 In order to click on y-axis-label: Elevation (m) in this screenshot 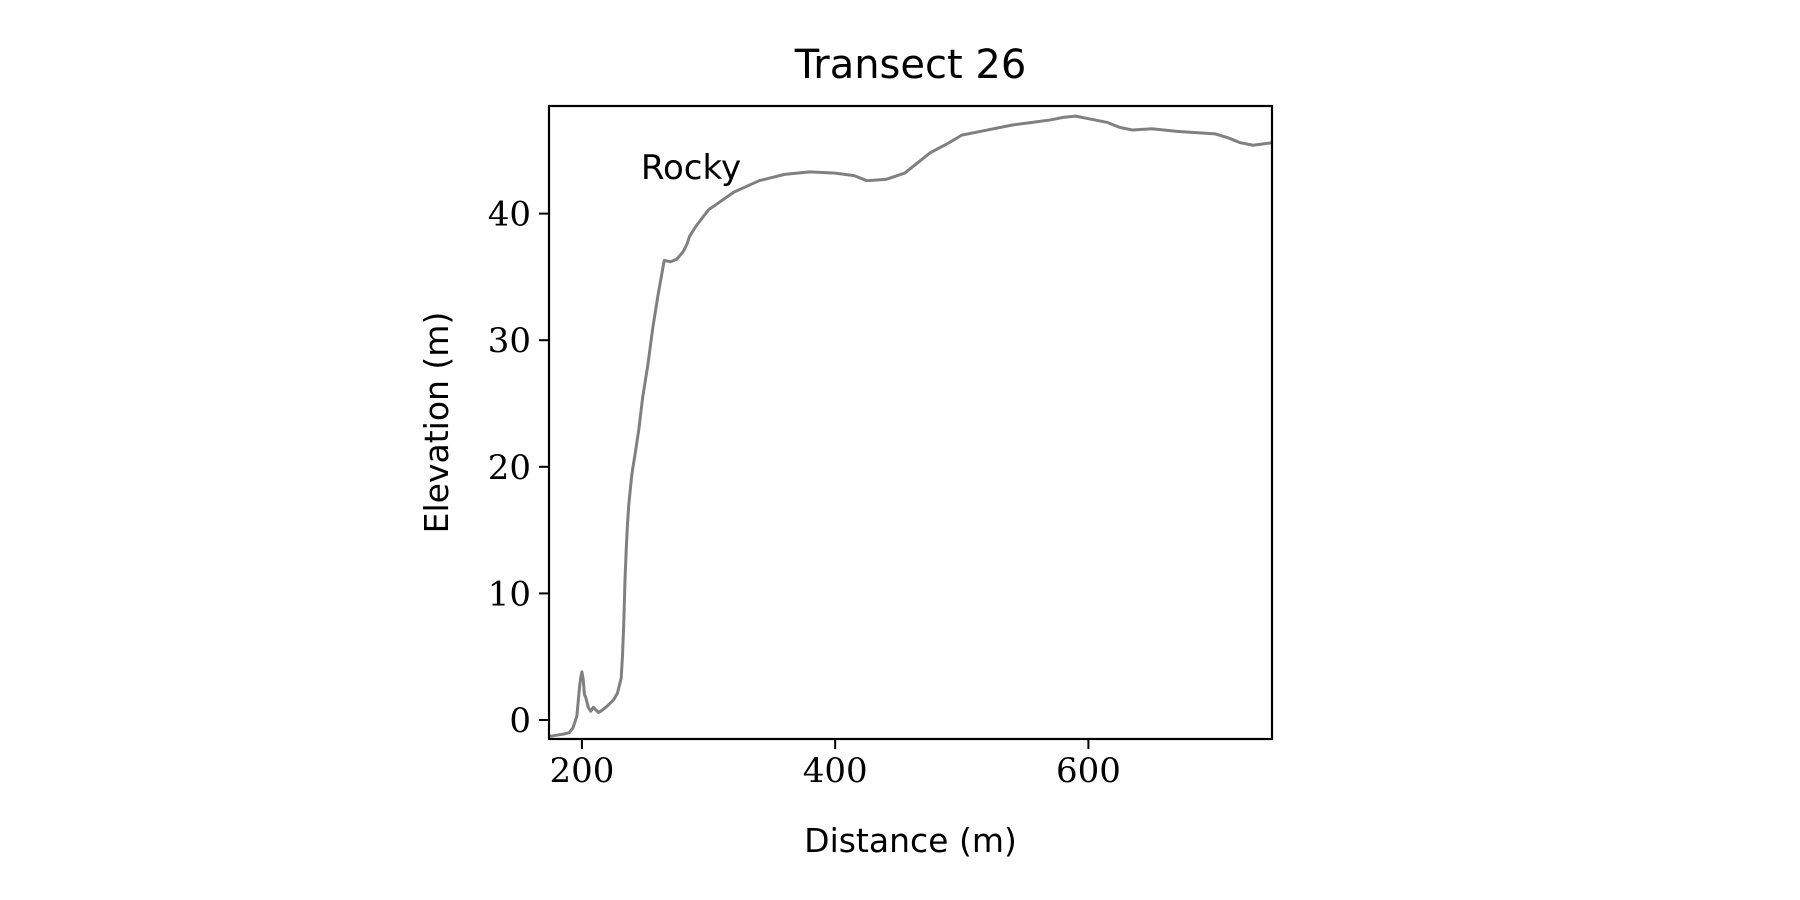, I will do `click(436, 423)`.